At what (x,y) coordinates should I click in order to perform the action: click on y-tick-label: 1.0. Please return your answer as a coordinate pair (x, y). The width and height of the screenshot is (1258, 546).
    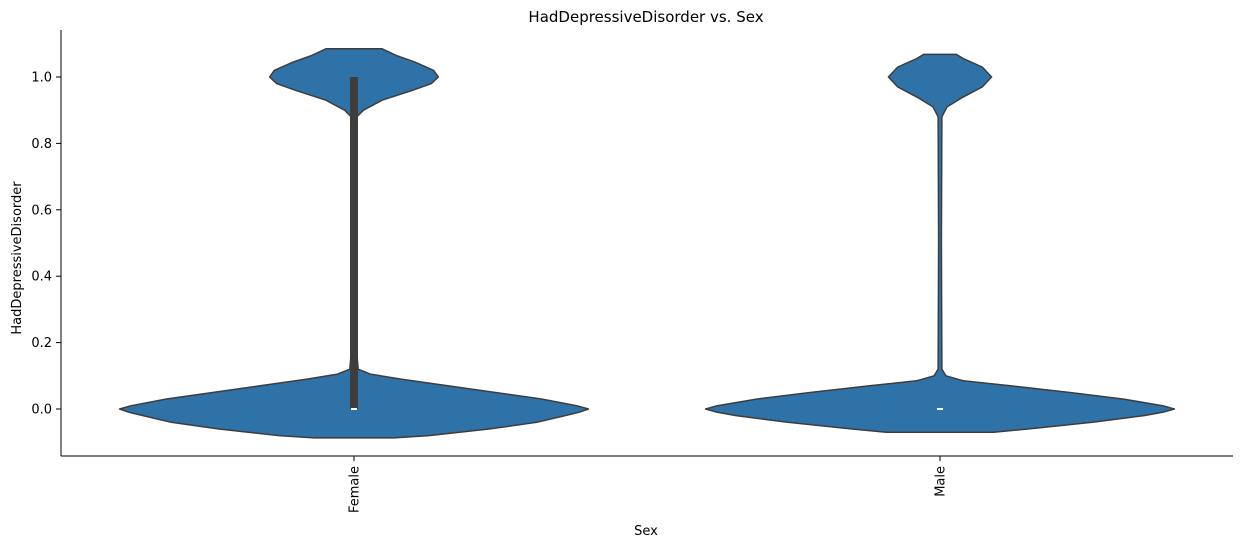
    Looking at the image, I should click on (41, 78).